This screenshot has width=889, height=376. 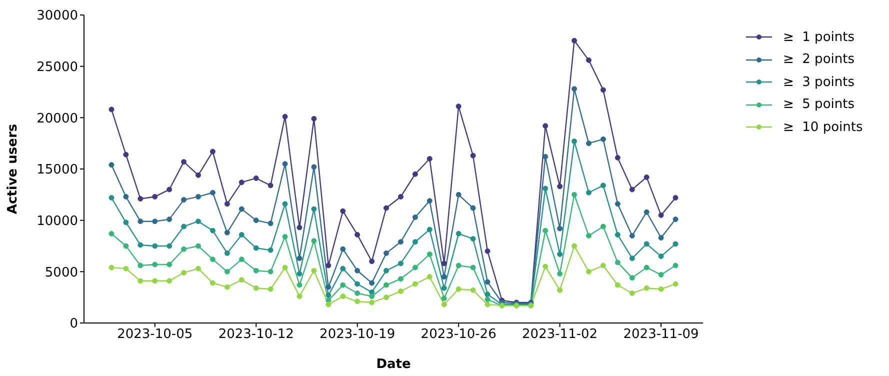 What do you see at coordinates (61, 272) in the screenshot?
I see `y-tick-label: 5000` at bounding box center [61, 272].